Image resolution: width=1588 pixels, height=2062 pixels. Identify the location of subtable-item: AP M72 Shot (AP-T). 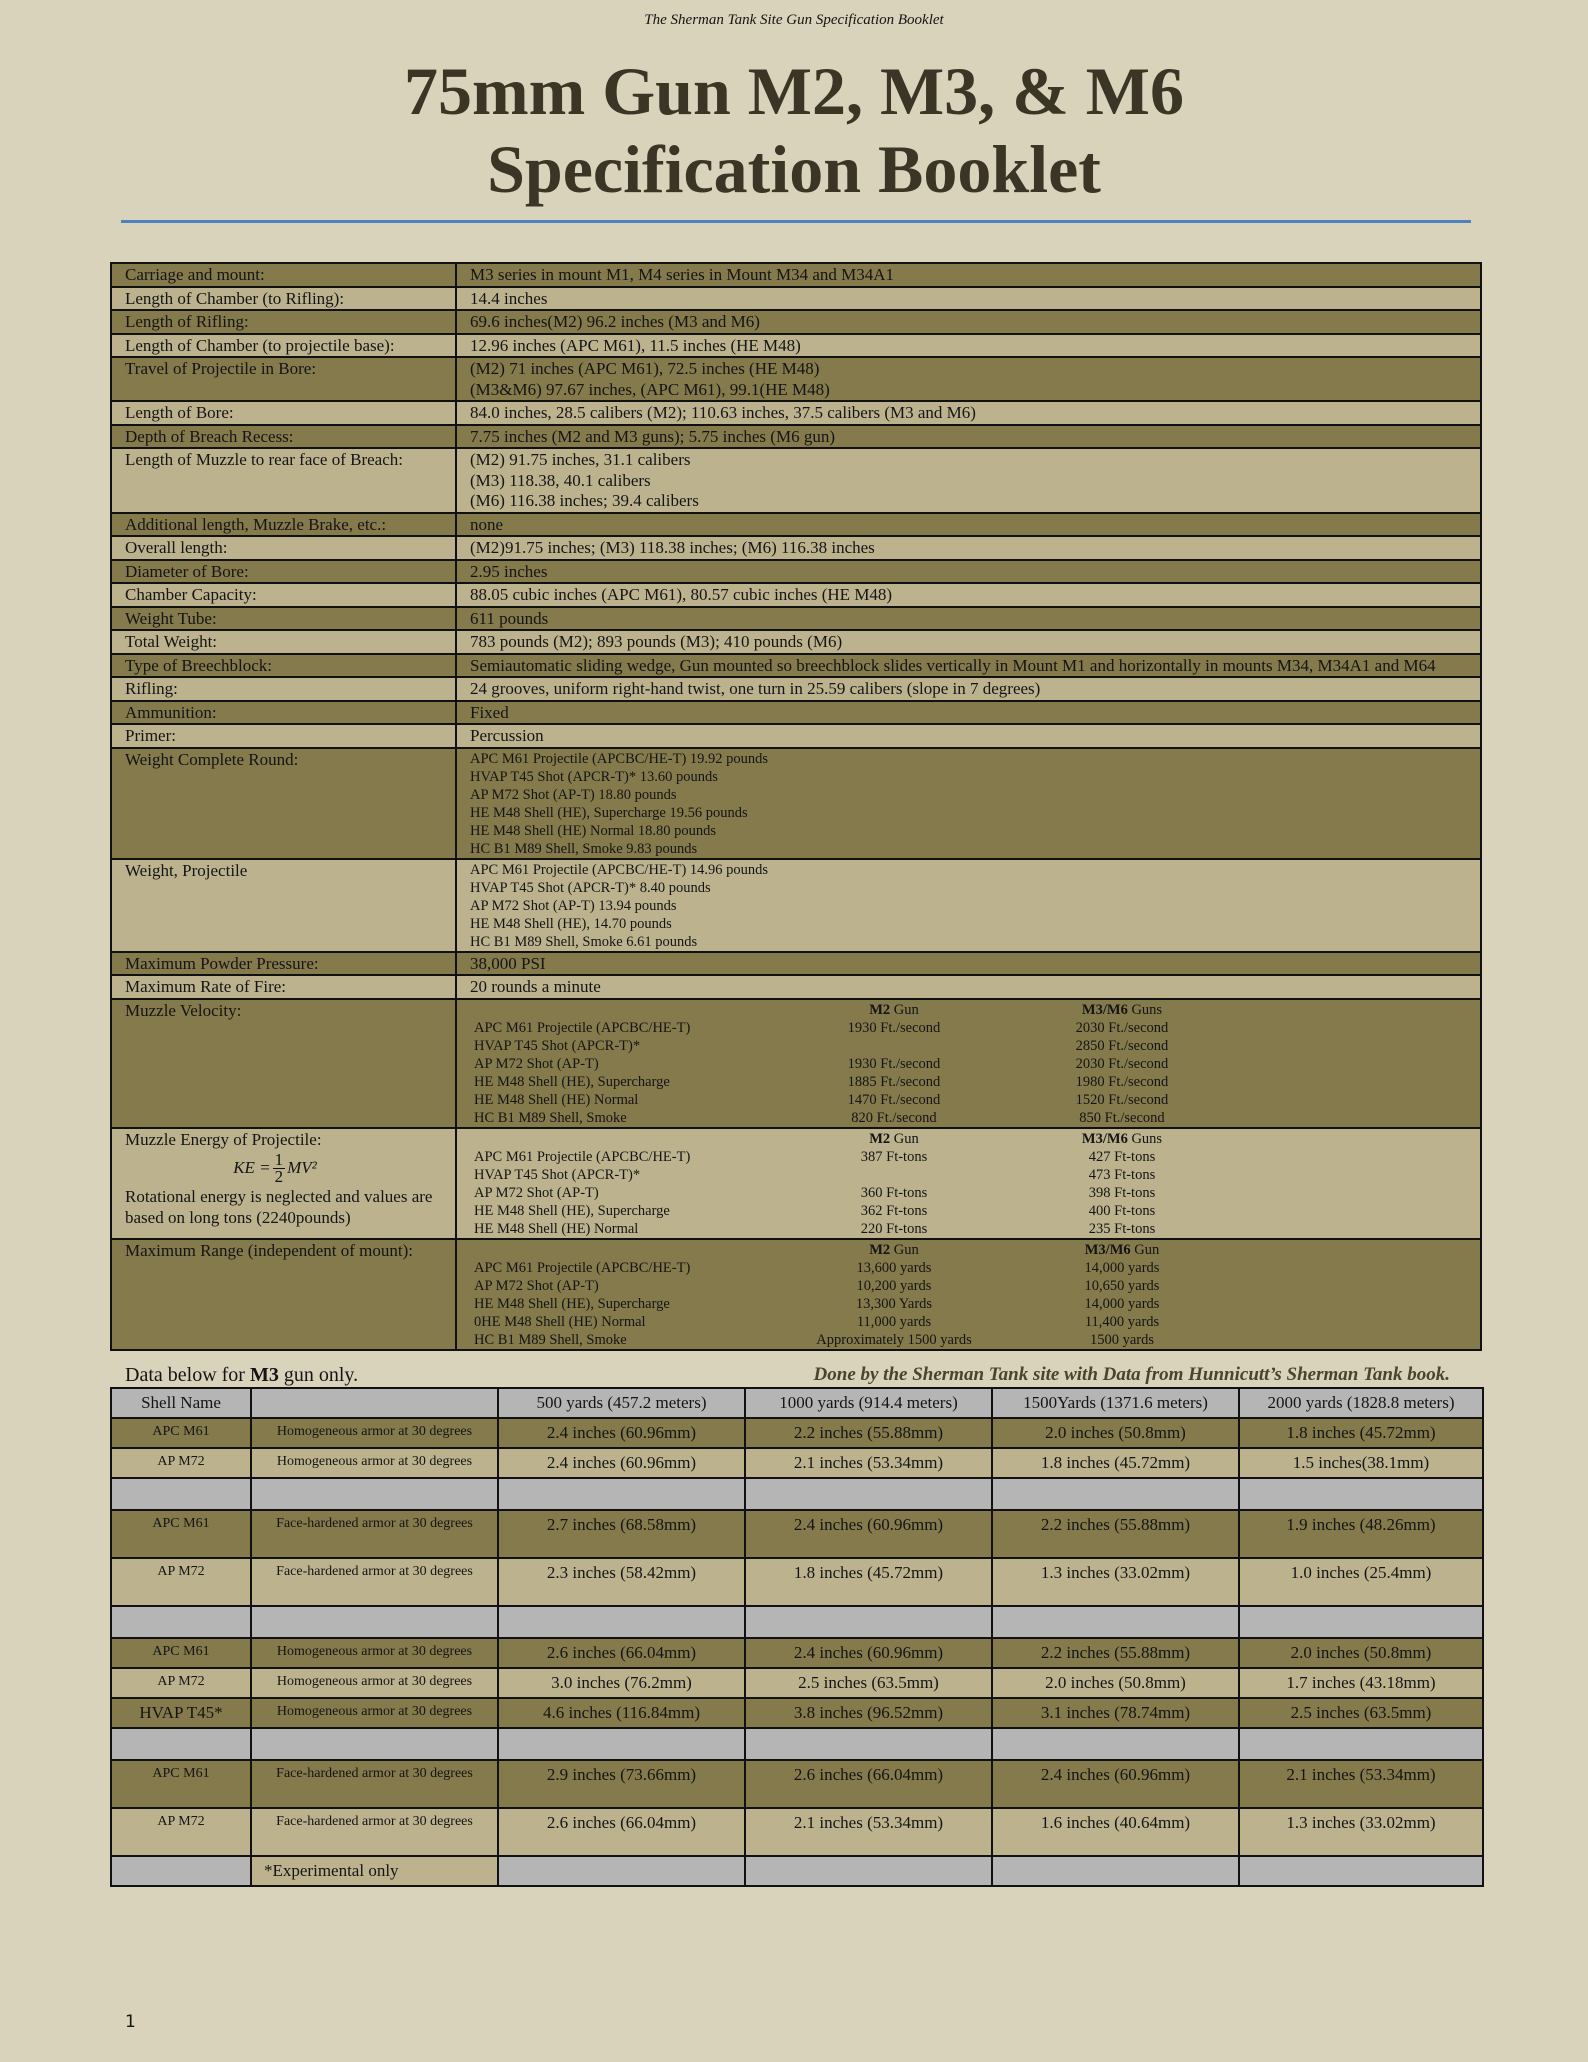
(536, 1285).